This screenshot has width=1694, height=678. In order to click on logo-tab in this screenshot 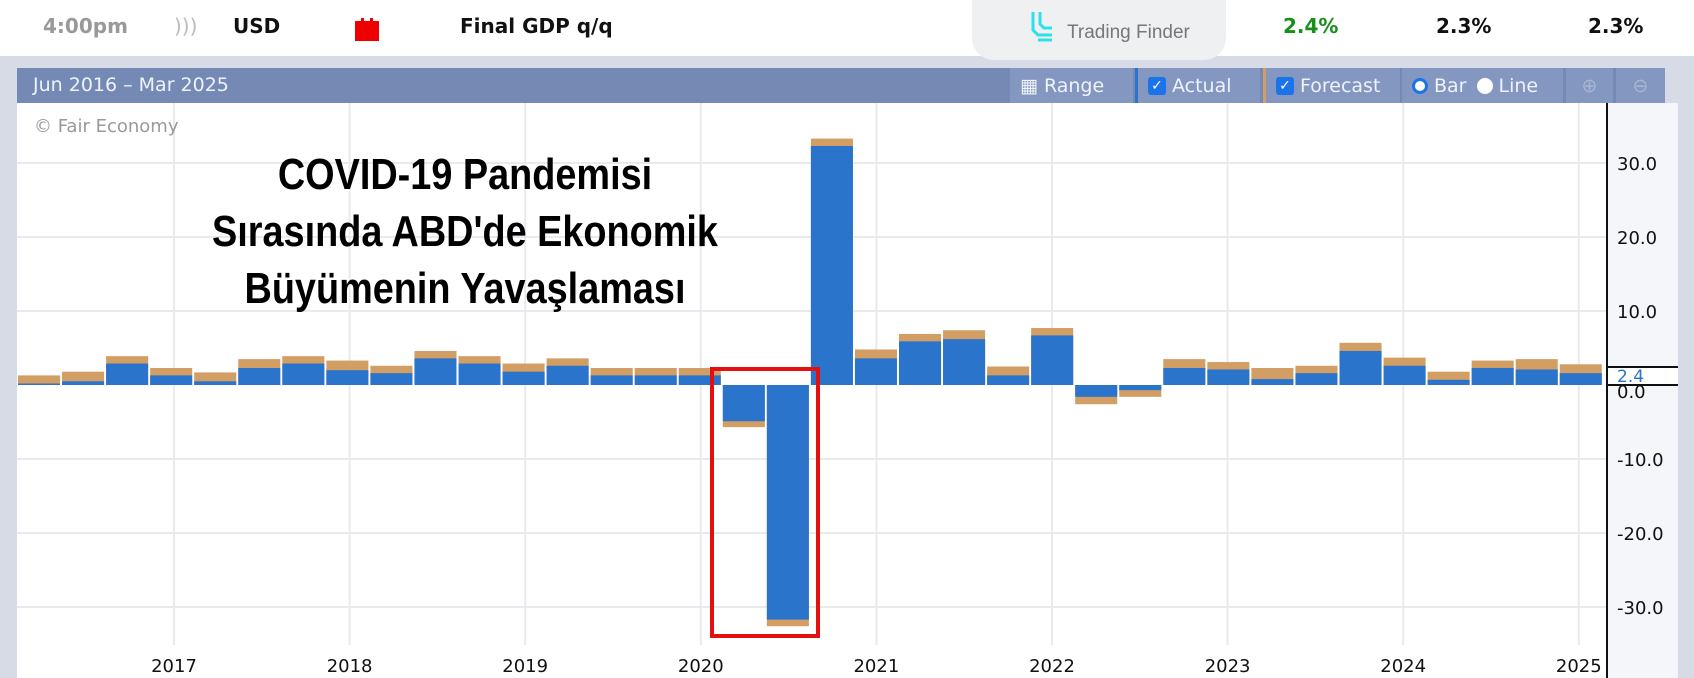, I will do `click(1099, 30)`.